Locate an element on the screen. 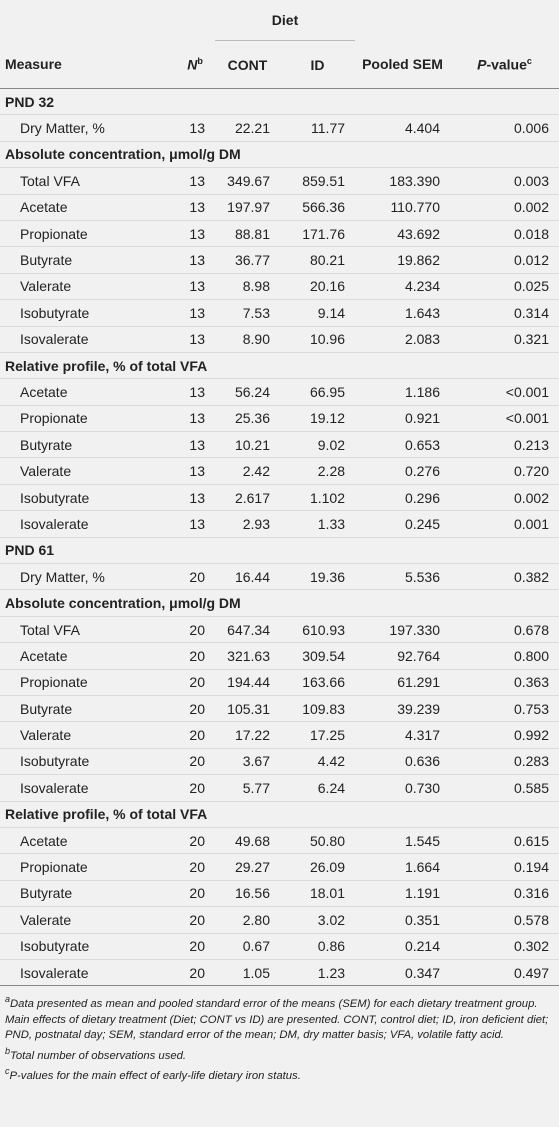 This screenshot has width=559, height=1127. cell-value: 16.44 is located at coordinates (247, 577).